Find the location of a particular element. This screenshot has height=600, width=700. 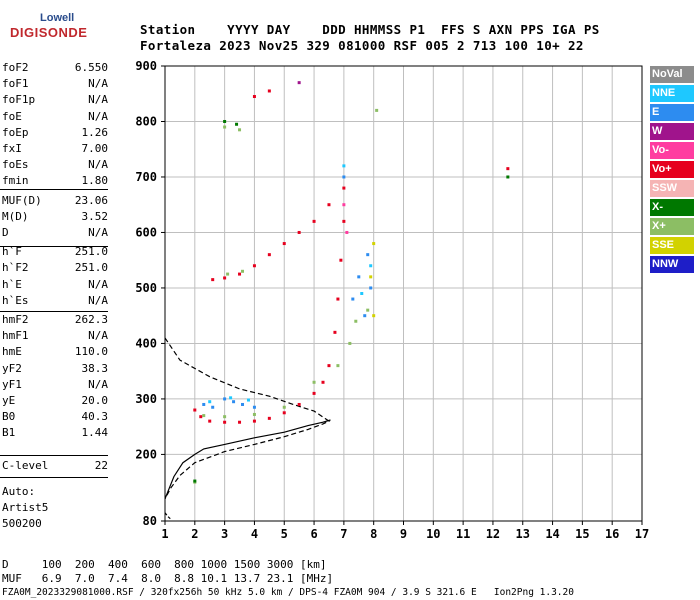

param-row: MUF(D) 23.06 is located at coordinates (55, 201).